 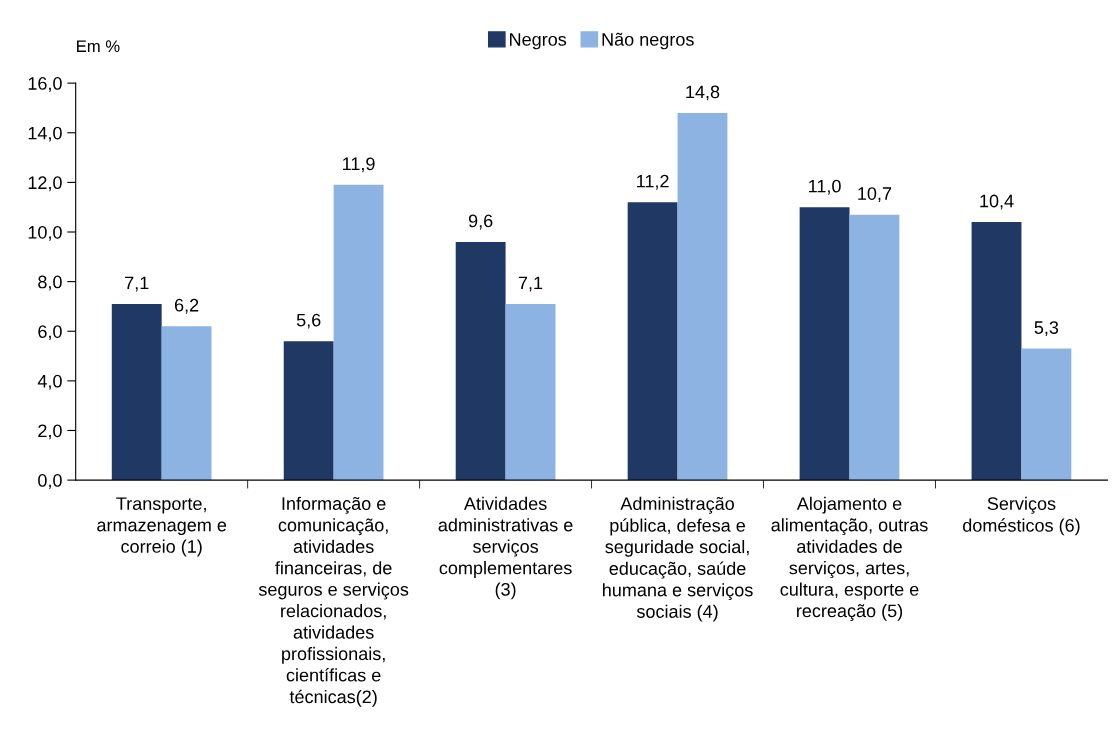 I want to click on x-tick-label: Transporte, armazenagem e correio (1), so click(x=162, y=527).